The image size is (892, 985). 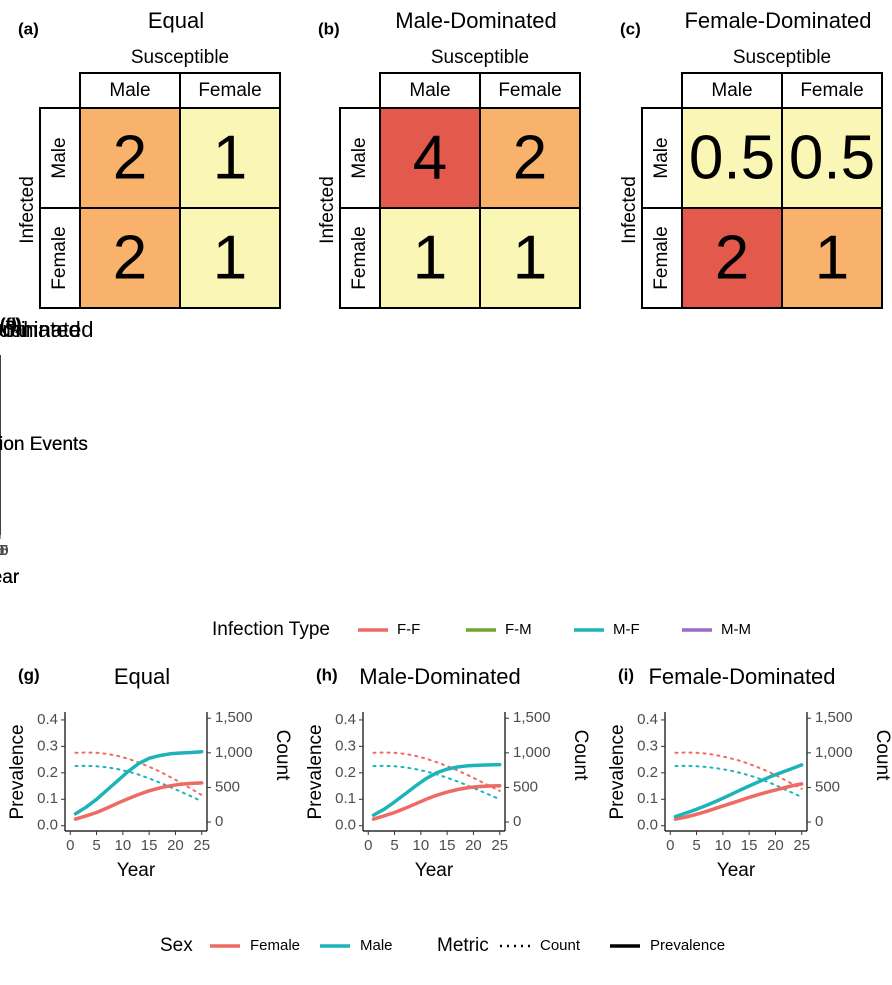 I want to click on legend-title: Infection Type, so click(x=271, y=629).